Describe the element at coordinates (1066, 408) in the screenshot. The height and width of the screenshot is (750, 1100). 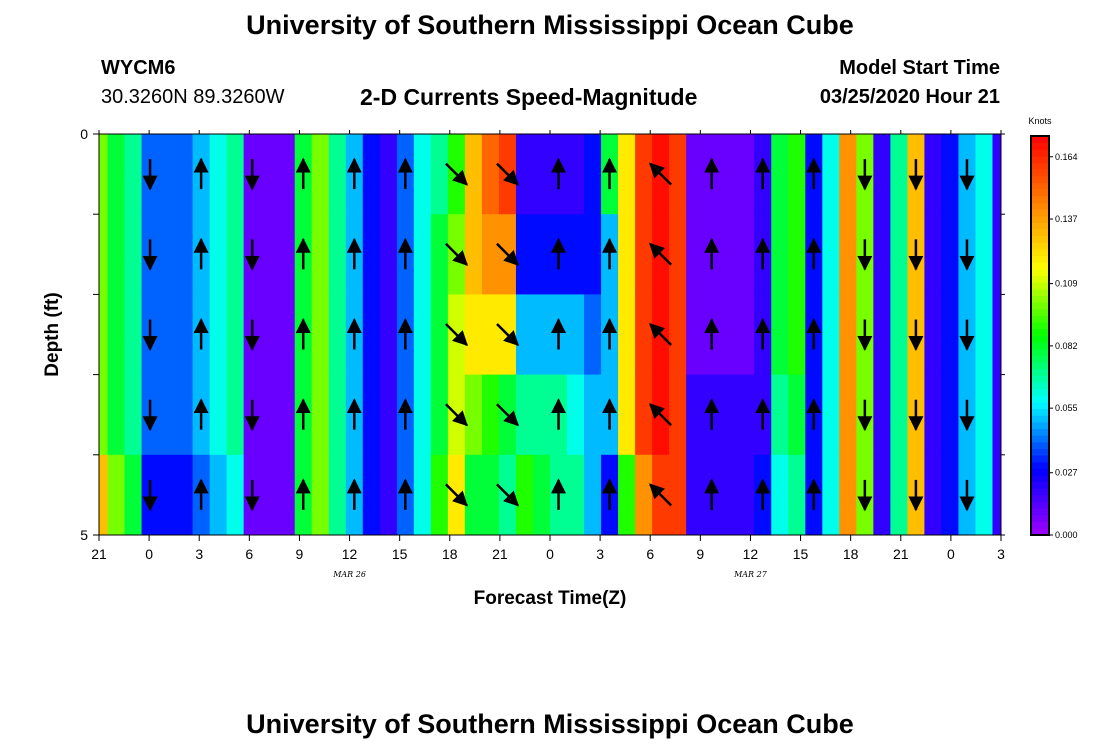
I see `colorbar-tick-label: 0.055` at that location.